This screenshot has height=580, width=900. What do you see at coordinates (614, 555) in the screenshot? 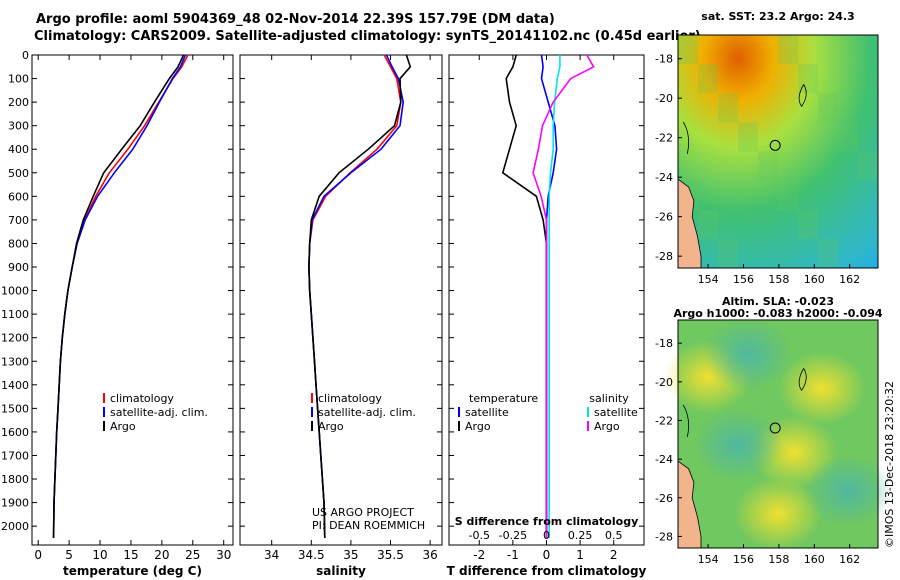
I see `difference-xtick-label: 2` at bounding box center [614, 555].